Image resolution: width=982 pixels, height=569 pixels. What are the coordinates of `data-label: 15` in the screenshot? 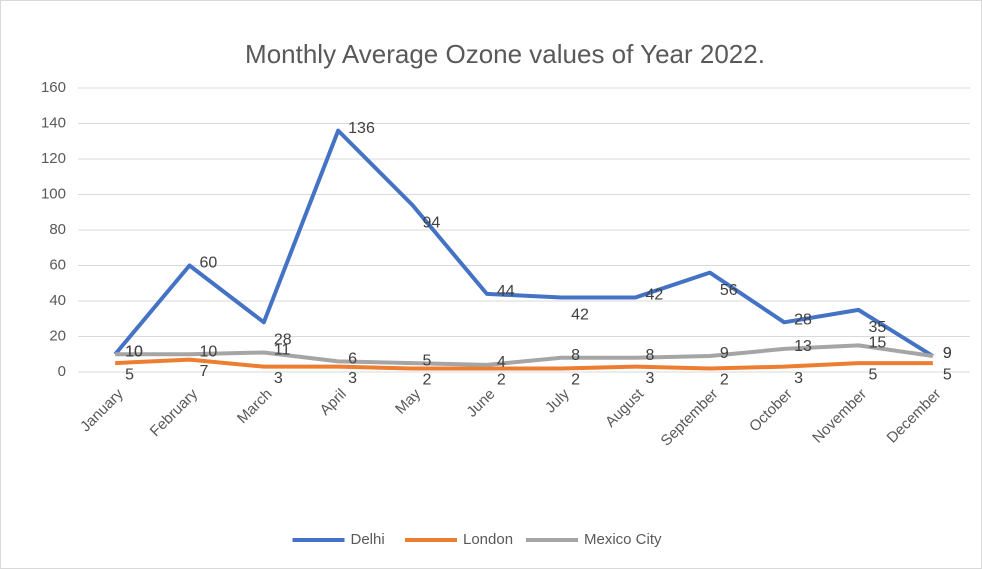 It's located at (878, 343).